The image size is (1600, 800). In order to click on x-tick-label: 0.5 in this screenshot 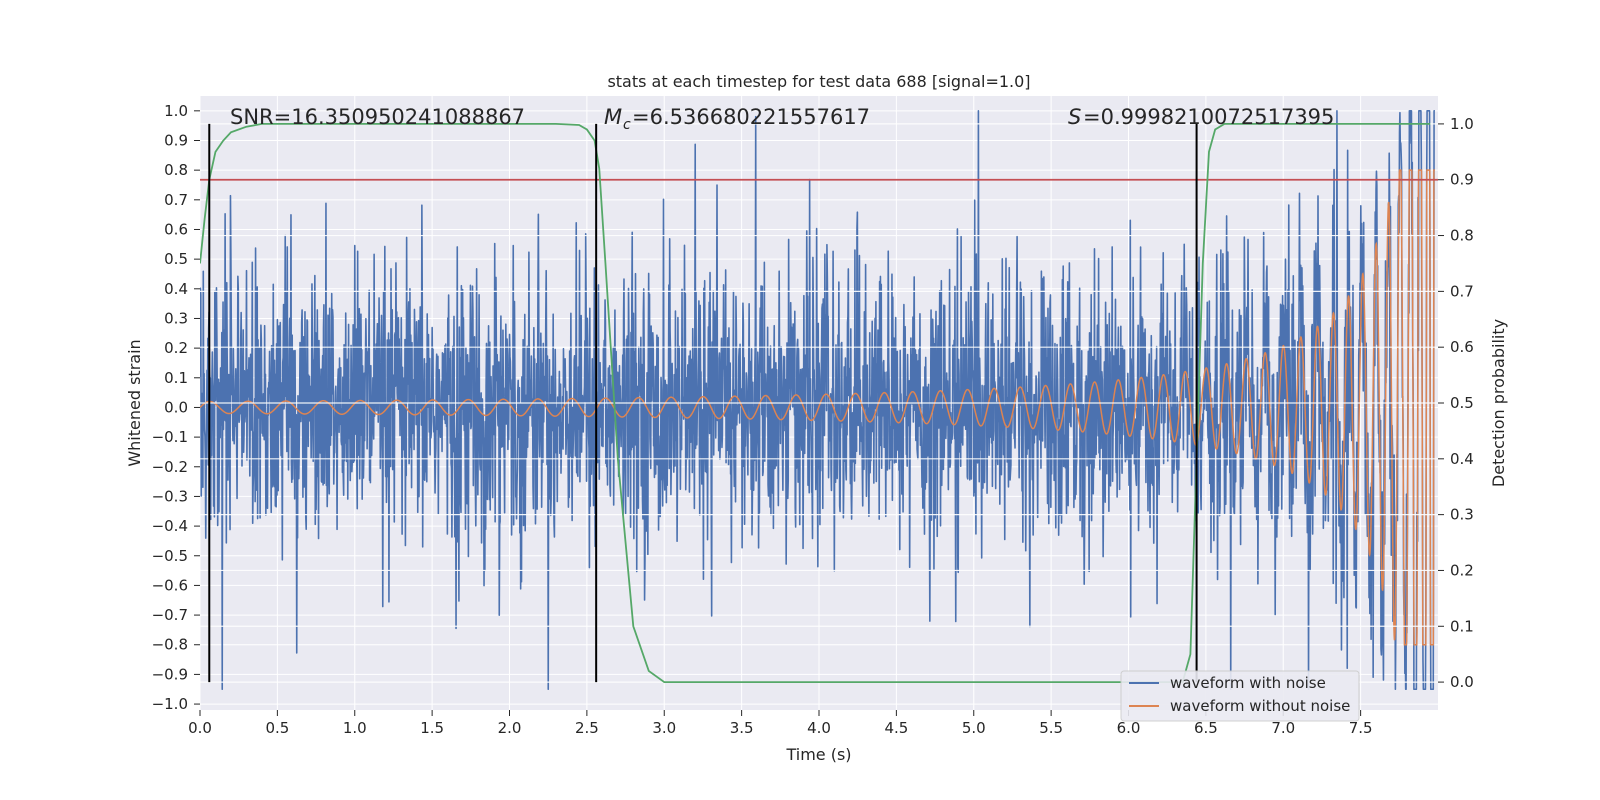, I will do `click(277, 728)`.